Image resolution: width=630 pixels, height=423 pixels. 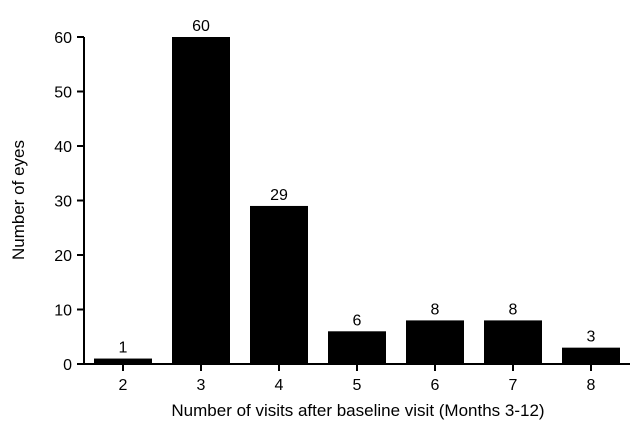 What do you see at coordinates (123, 348) in the screenshot?
I see `bar-value-label: 1` at bounding box center [123, 348].